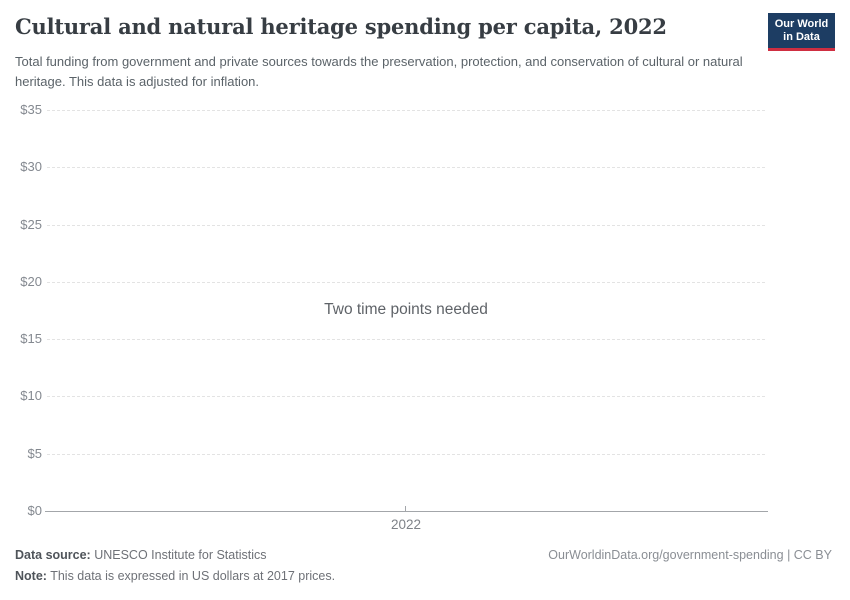 Image resolution: width=850 pixels, height=600 pixels. I want to click on y-axis-tick-label: $35, so click(31, 109).